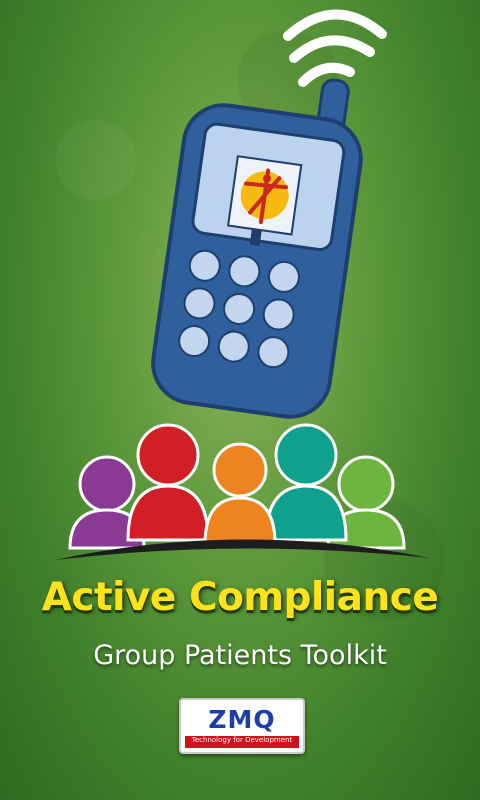  Describe the element at coordinates (240, 597) in the screenshot. I see `app-title: Active Compliance` at that location.